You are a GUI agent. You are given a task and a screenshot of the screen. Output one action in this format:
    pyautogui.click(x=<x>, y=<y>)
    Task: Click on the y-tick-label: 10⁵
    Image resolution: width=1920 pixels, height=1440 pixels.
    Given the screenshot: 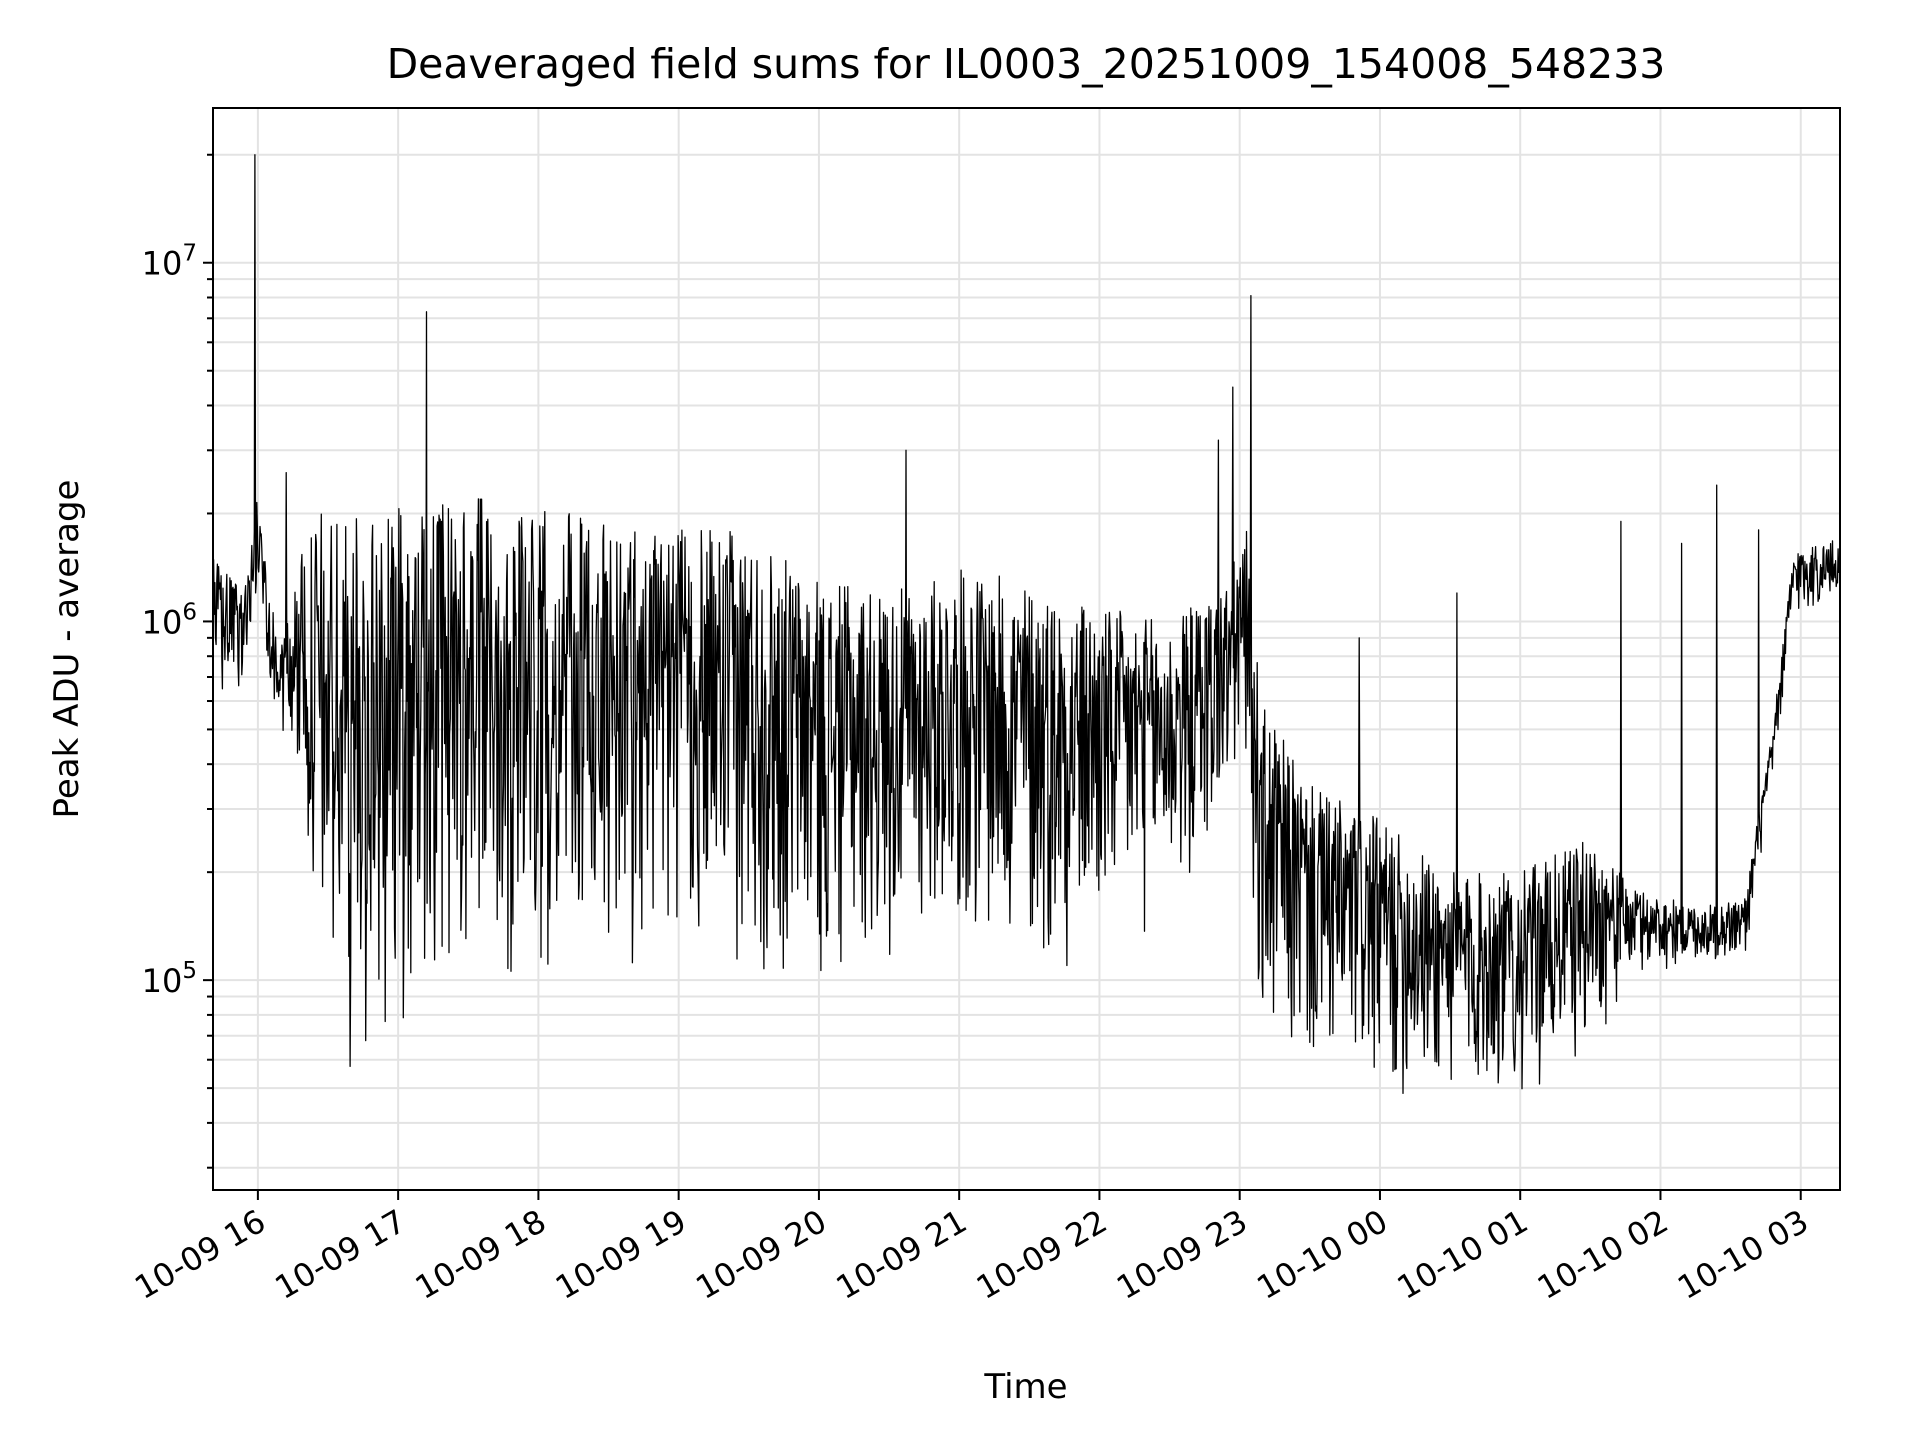 What is the action you would take?
    pyautogui.click(x=169, y=979)
    